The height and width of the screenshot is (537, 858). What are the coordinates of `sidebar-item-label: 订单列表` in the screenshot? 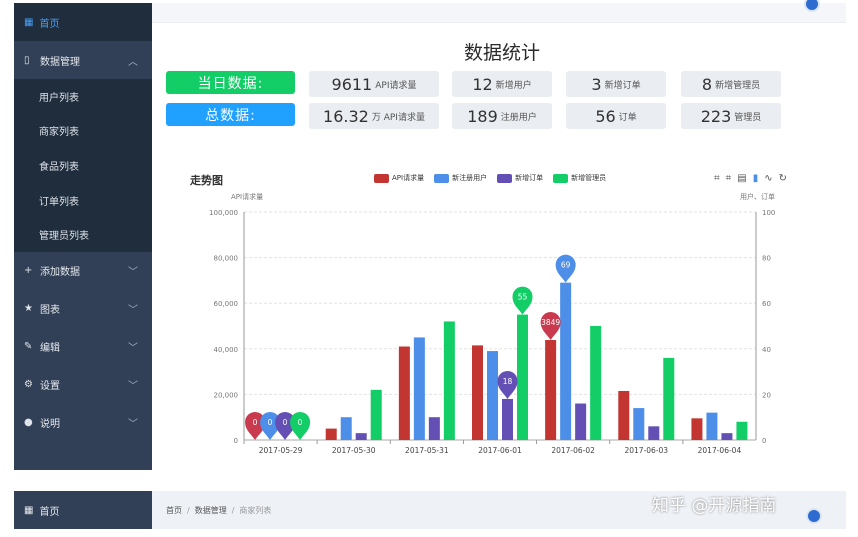 It's located at (59, 202).